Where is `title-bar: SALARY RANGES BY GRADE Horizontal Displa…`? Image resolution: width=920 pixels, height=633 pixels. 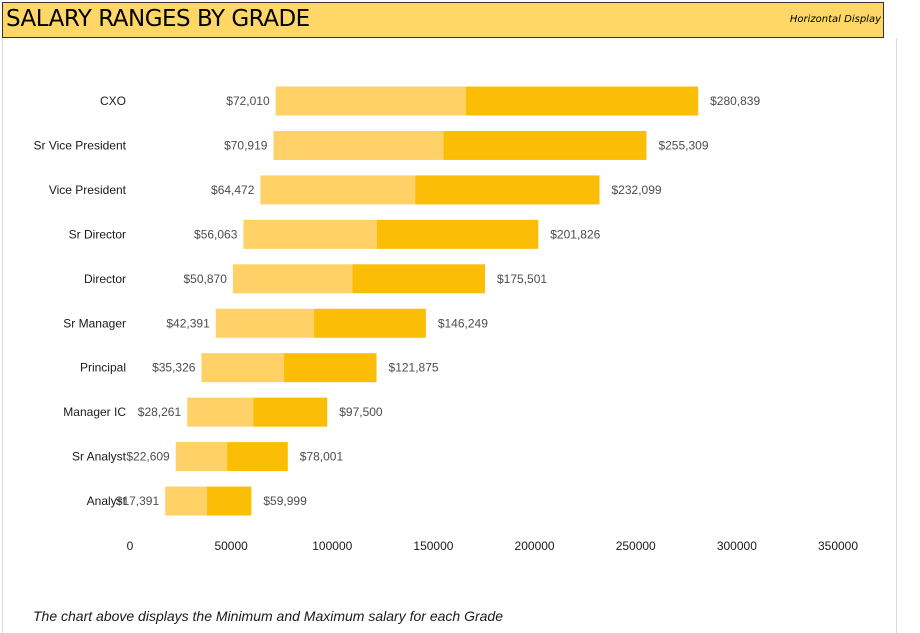 title-bar: SALARY RANGES BY GRADE Horizontal Displa… is located at coordinates (443, 20).